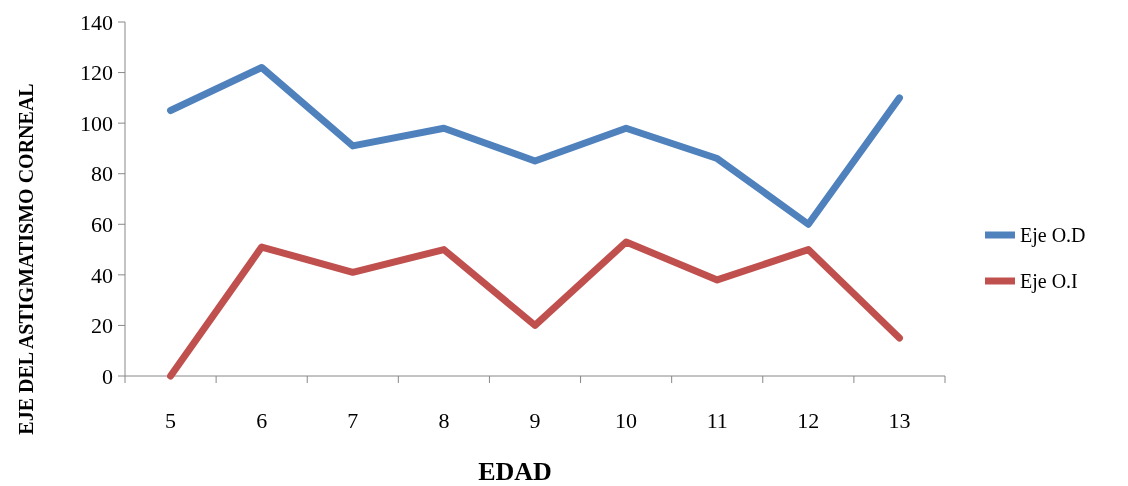 This screenshot has width=1128, height=486. What do you see at coordinates (808, 420) in the screenshot?
I see `x-tick-label: 12` at bounding box center [808, 420].